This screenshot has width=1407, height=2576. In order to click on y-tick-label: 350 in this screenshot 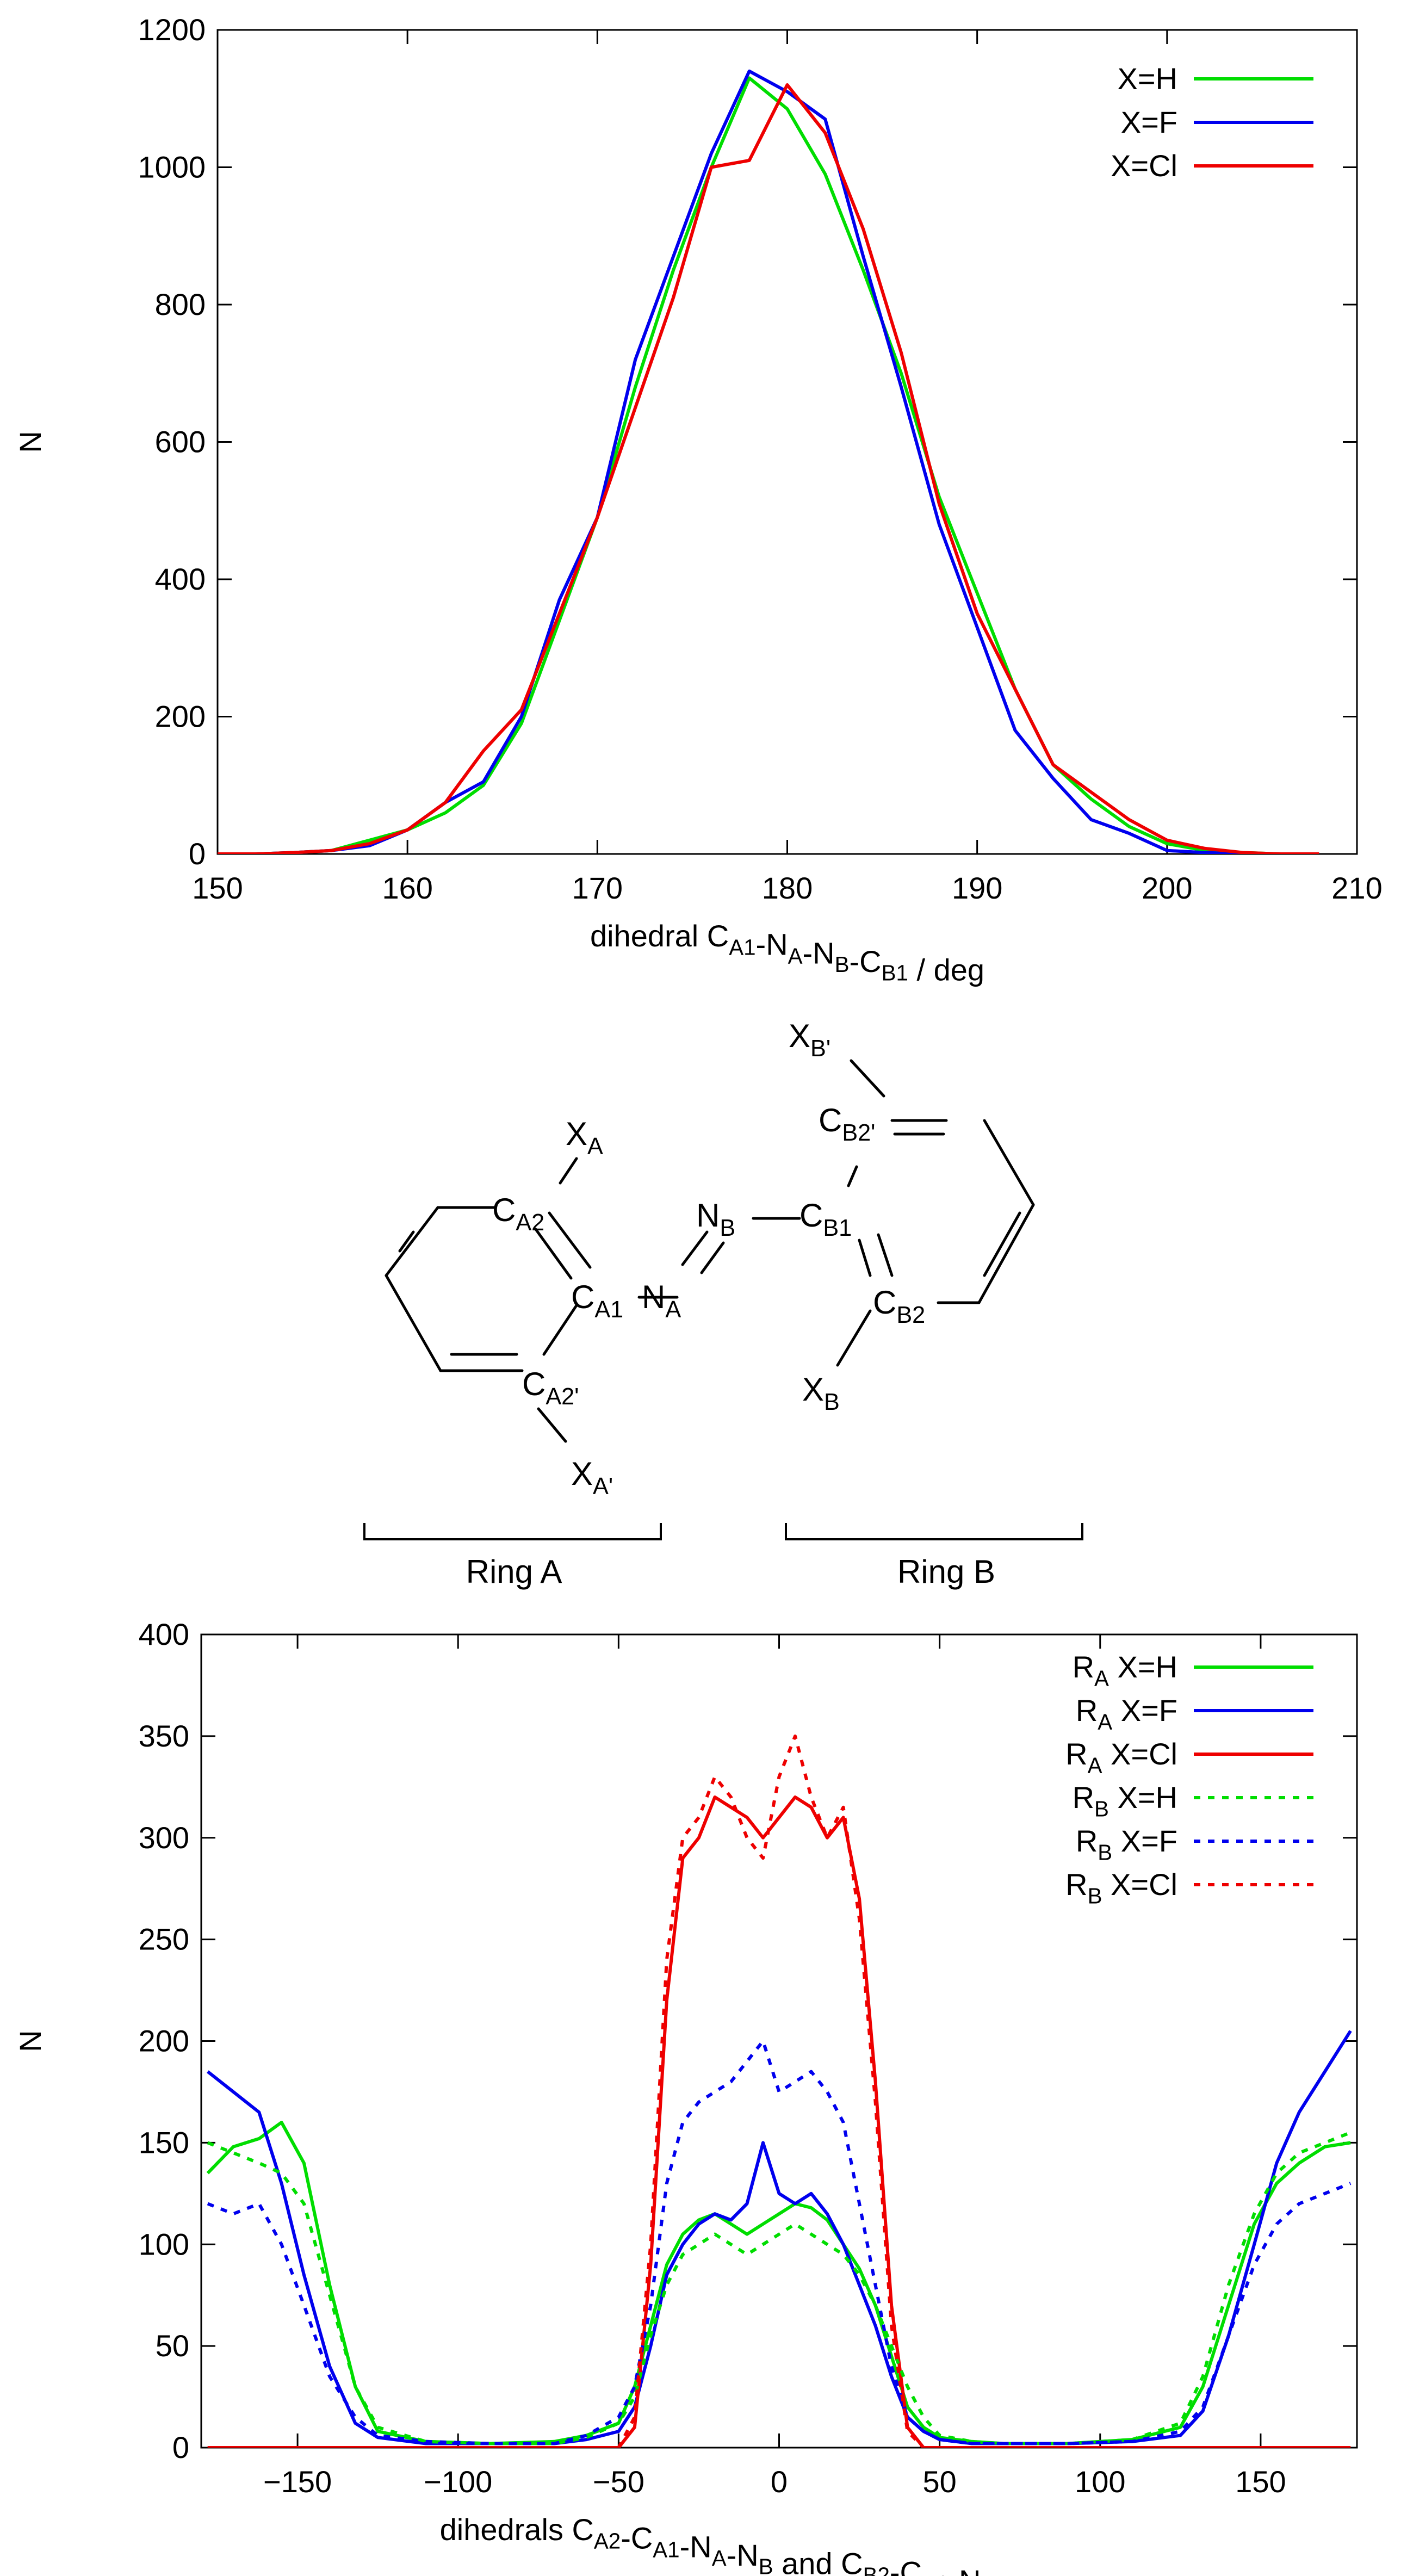, I will do `click(164, 1736)`.